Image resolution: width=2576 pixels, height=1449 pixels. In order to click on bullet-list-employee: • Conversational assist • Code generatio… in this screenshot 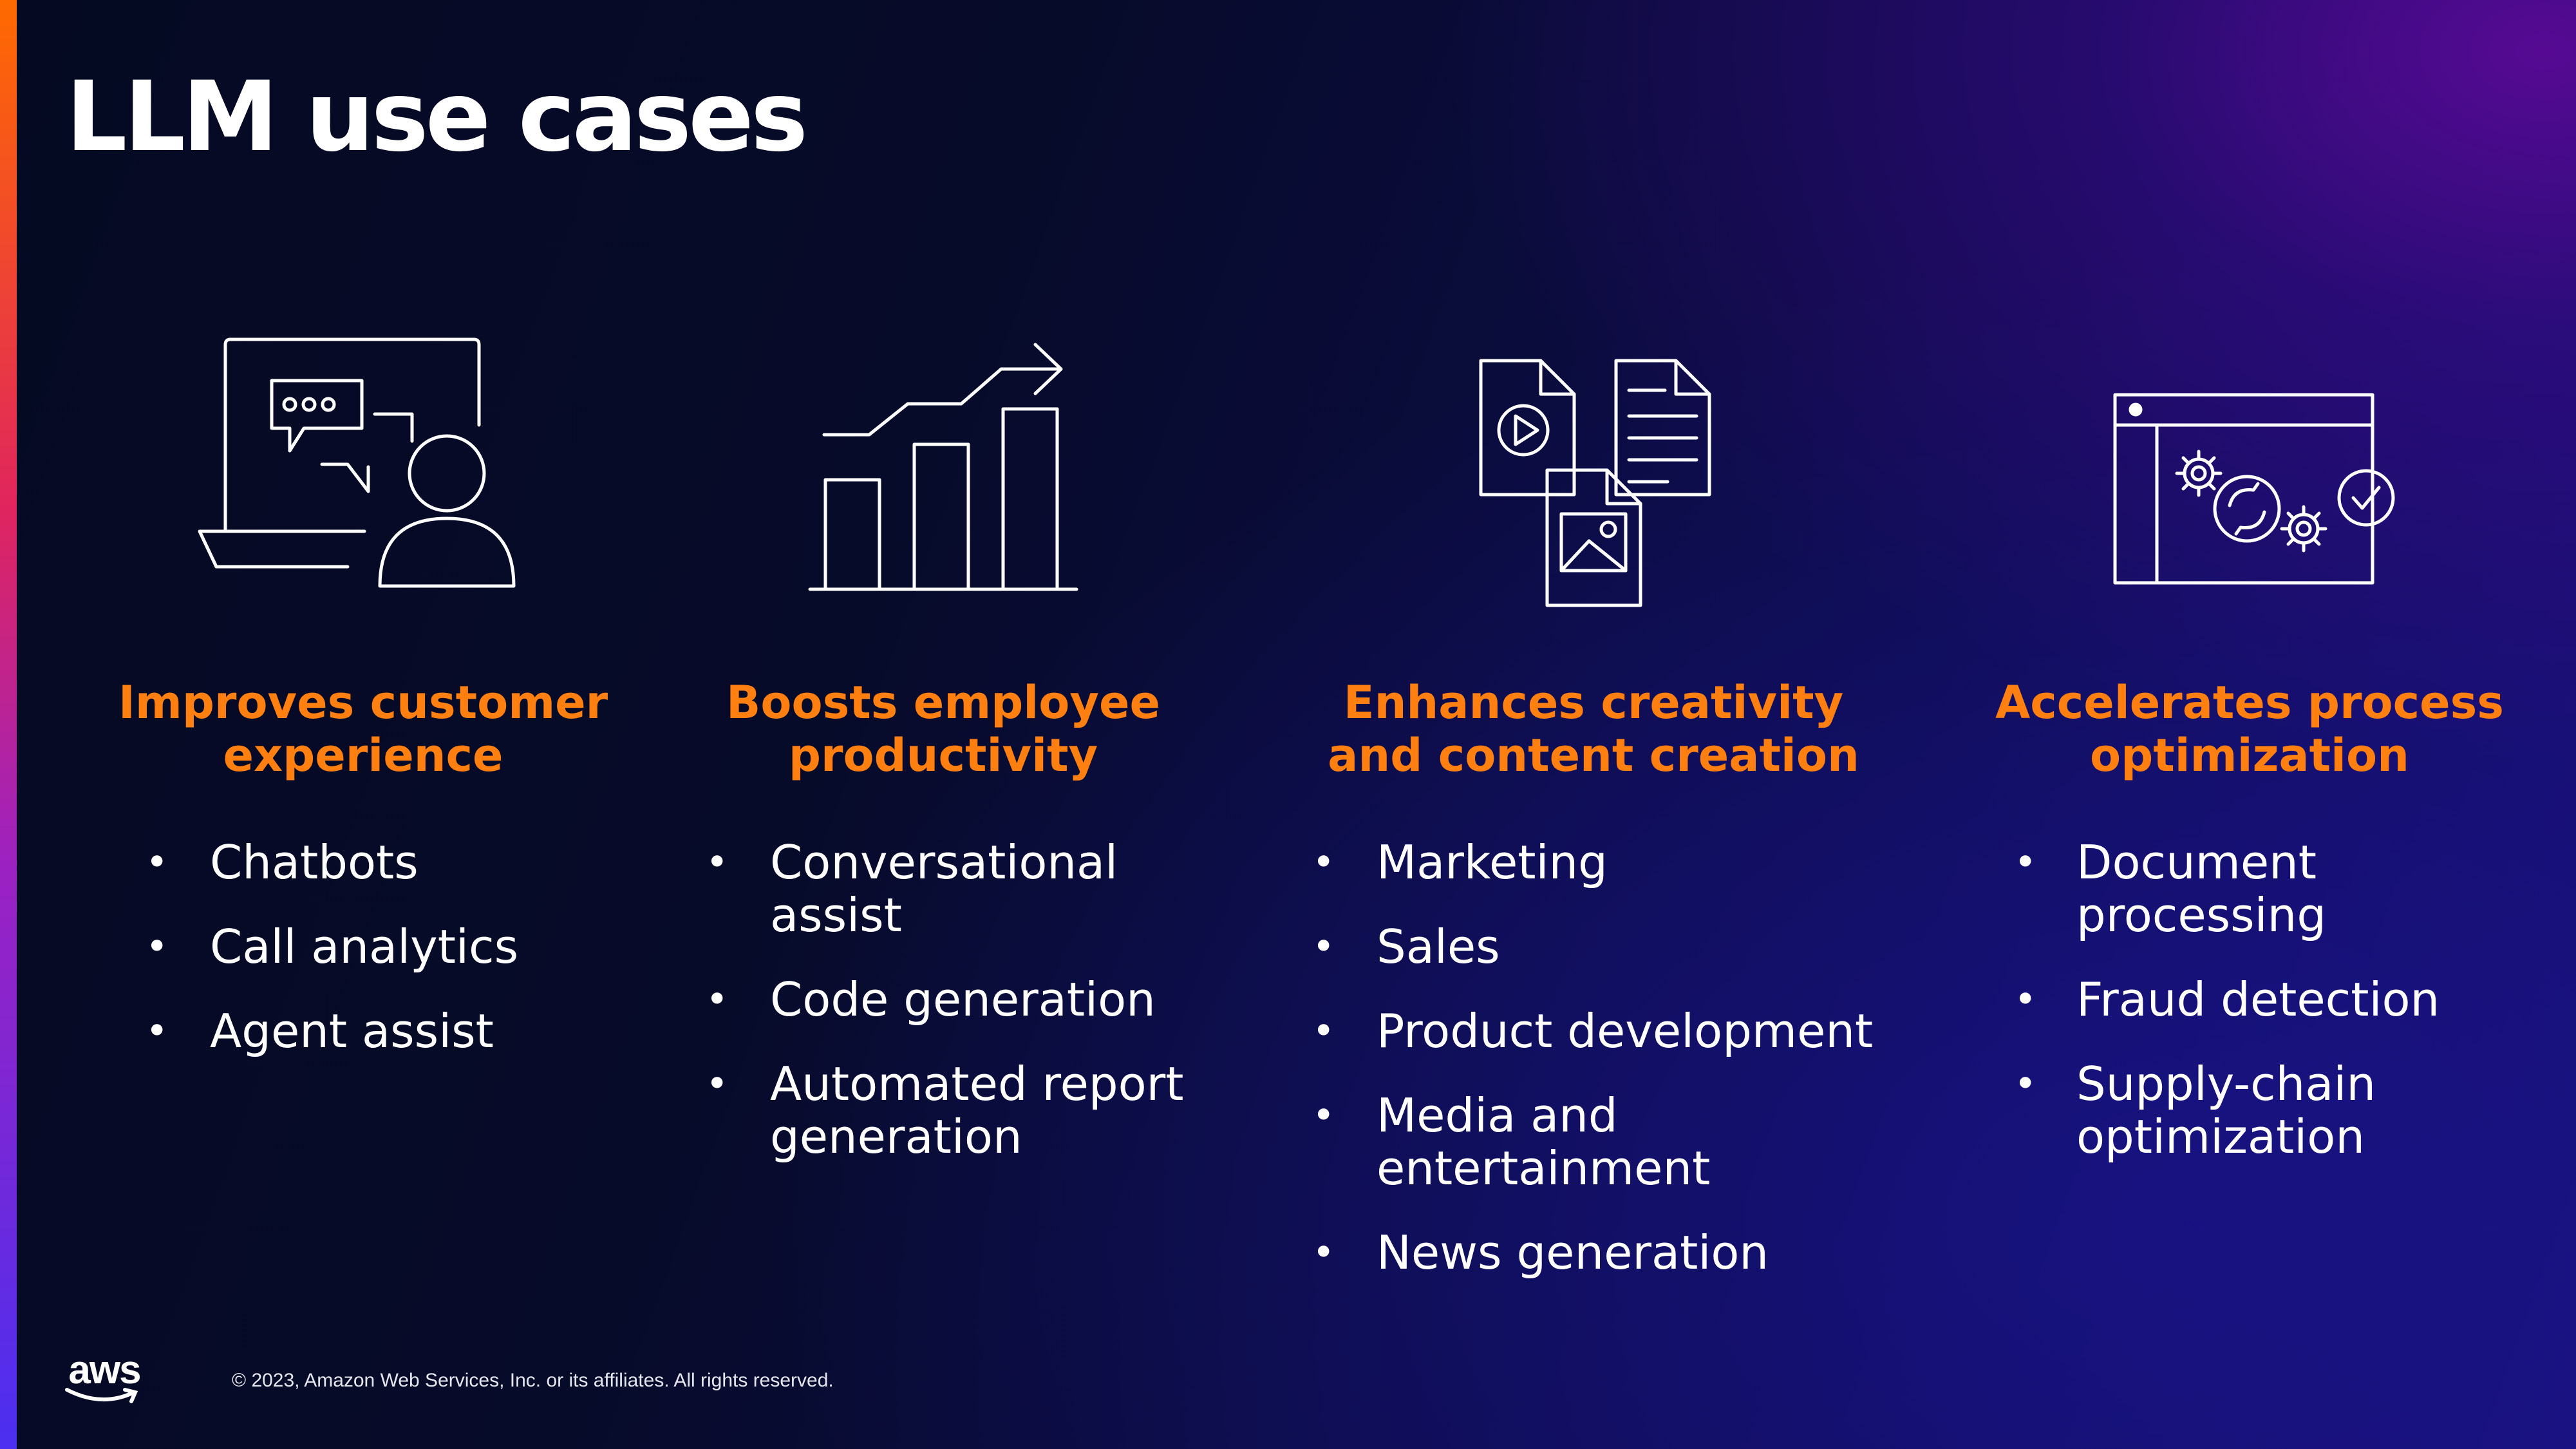, I will do `click(950, 1015)`.